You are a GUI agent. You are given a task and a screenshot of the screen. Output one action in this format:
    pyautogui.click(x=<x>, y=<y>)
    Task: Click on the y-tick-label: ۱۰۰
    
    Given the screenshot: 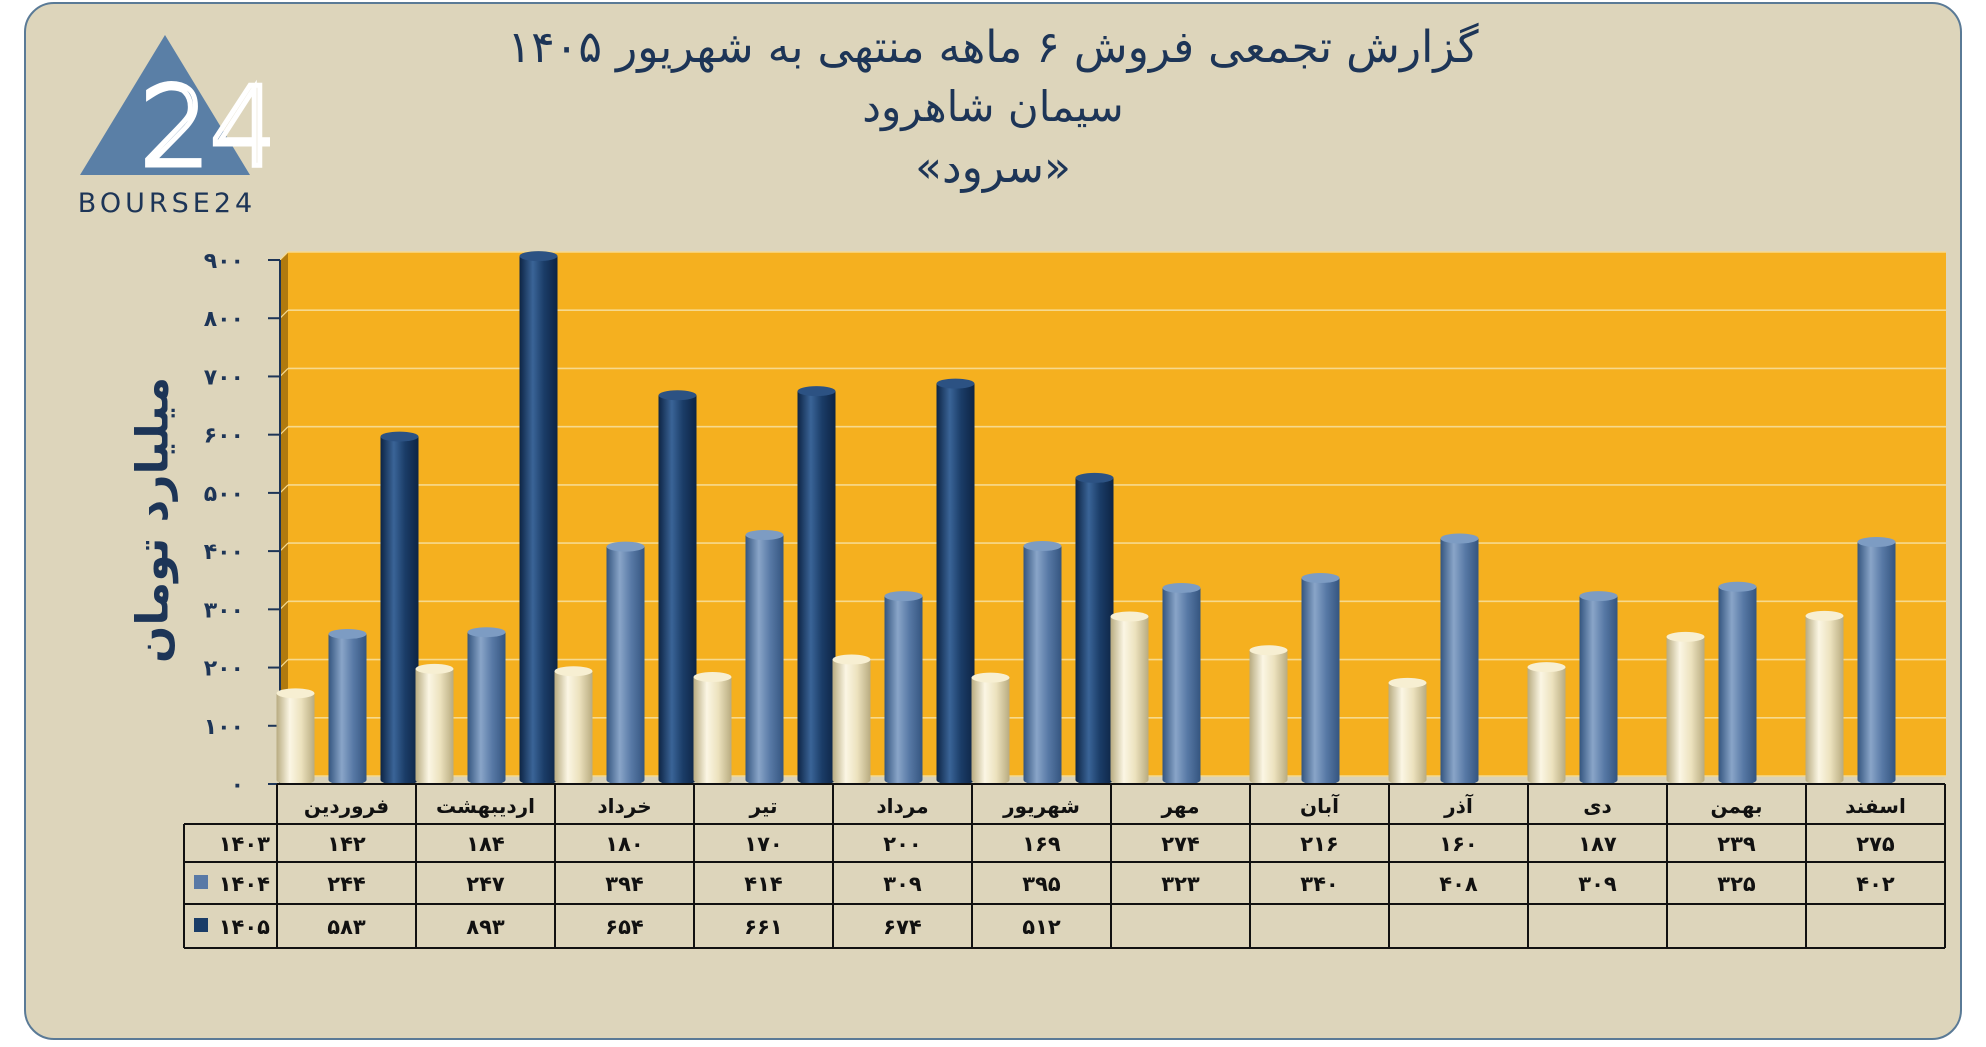 What is the action you would take?
    pyautogui.click(x=224, y=727)
    